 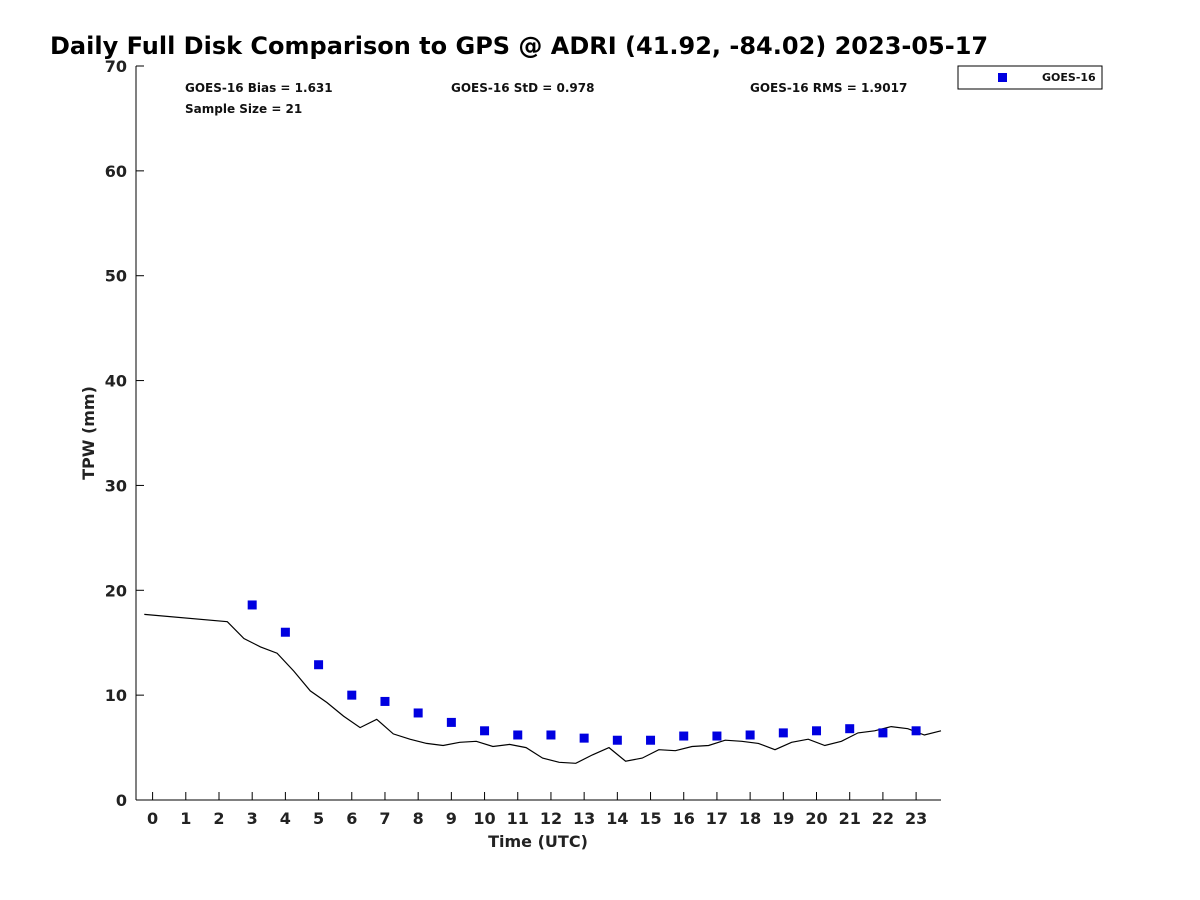 What do you see at coordinates (116, 485) in the screenshot?
I see `y-tick-label: 30` at bounding box center [116, 485].